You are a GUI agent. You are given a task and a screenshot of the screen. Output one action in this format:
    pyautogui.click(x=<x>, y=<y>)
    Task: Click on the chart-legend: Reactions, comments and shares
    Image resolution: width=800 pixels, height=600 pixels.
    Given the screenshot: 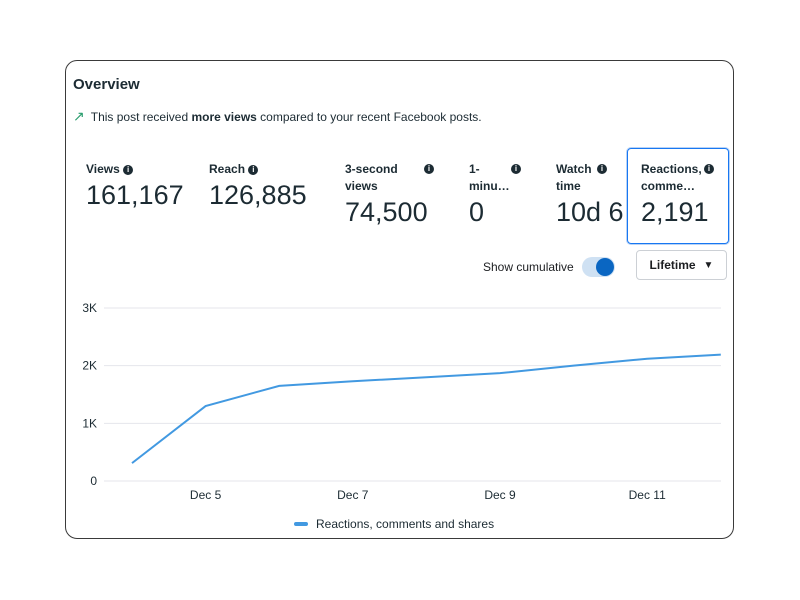 What is the action you would take?
    pyautogui.click(x=394, y=524)
    